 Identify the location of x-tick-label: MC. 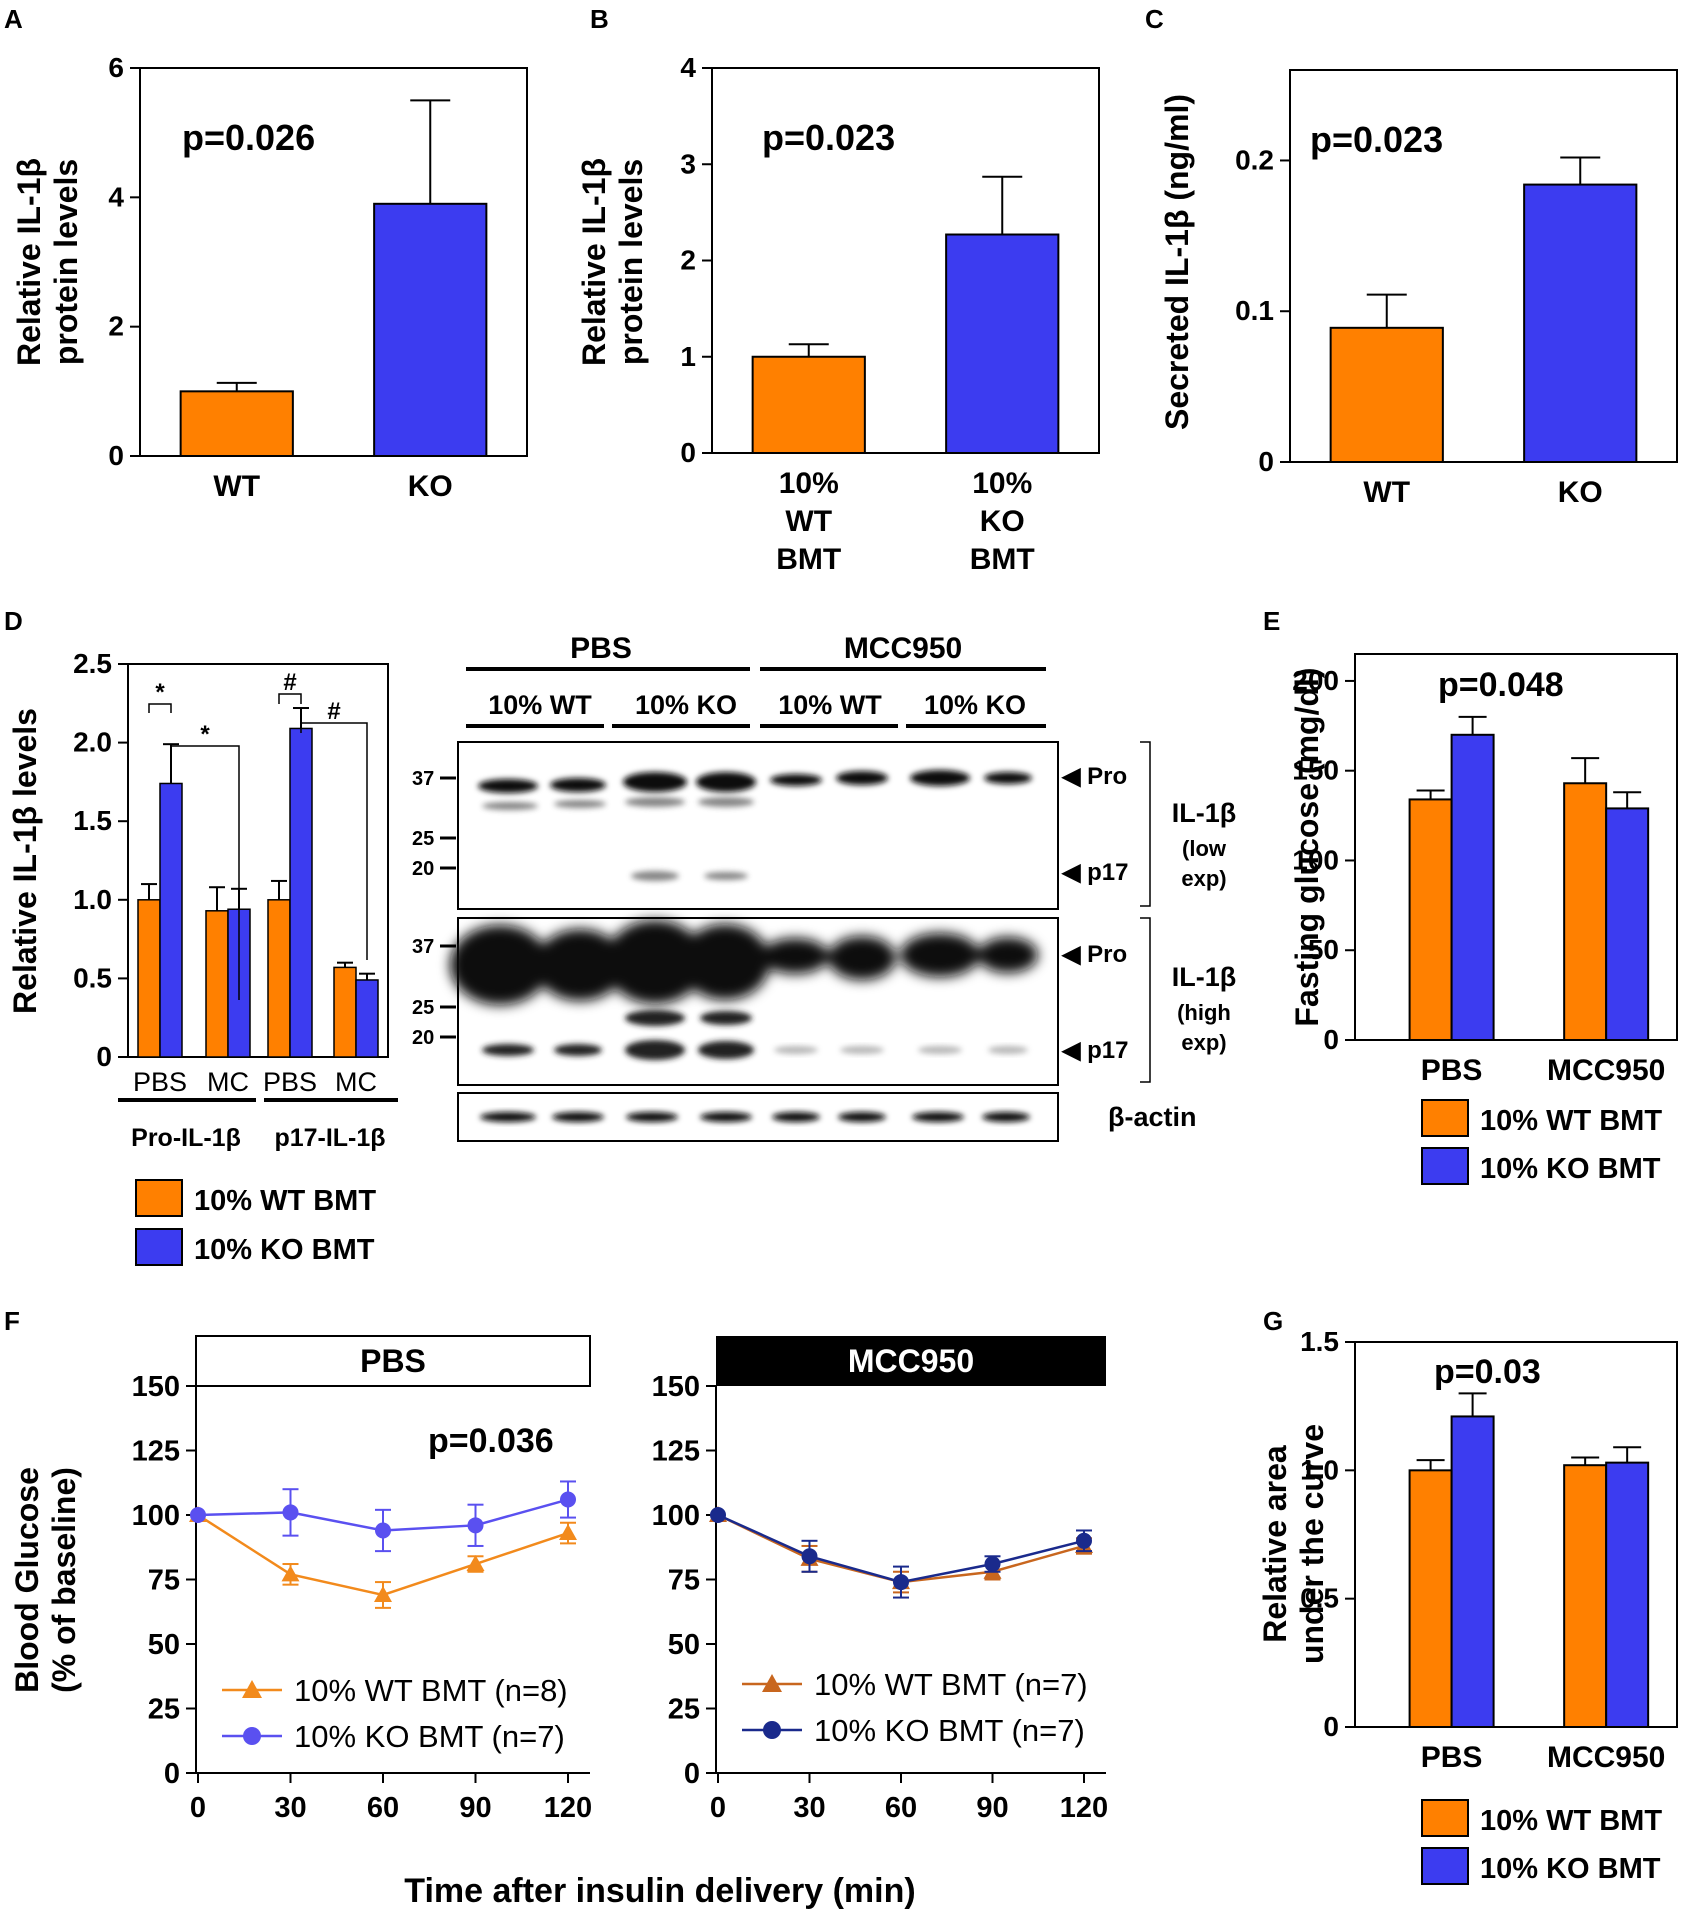
(356, 1082).